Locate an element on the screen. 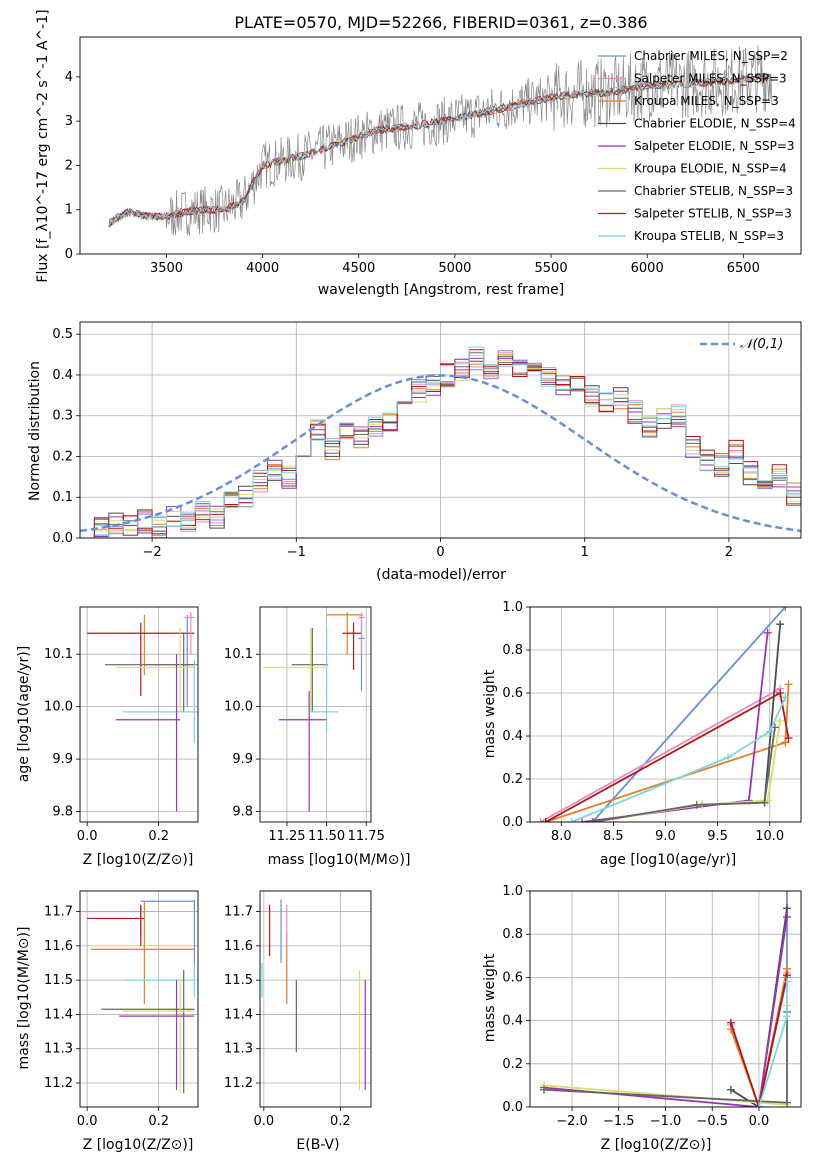 Image resolution: width=819 pixels, height=1170 pixels. histogram-xtick-label-0: −2 is located at coordinates (152, 552).